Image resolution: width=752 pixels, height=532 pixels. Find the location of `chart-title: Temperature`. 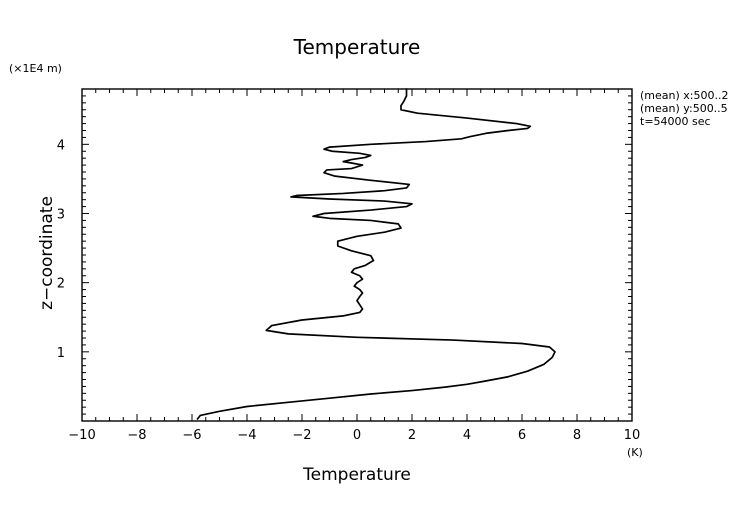

chart-title: Temperature is located at coordinates (357, 47).